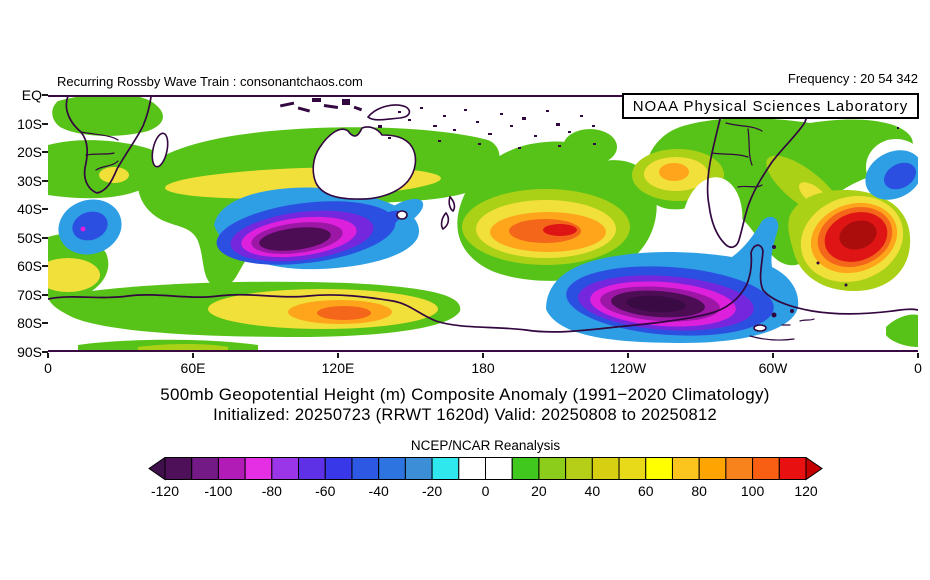  What do you see at coordinates (645, 491) in the screenshot?
I see `colorbar-label-60: 60` at bounding box center [645, 491].